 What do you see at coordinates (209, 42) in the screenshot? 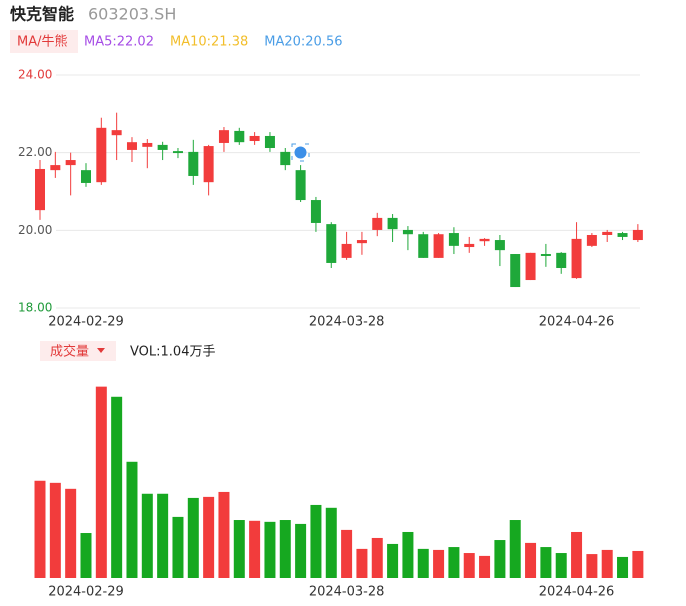
I see `legend-entry: MA10:21.38` at bounding box center [209, 42].